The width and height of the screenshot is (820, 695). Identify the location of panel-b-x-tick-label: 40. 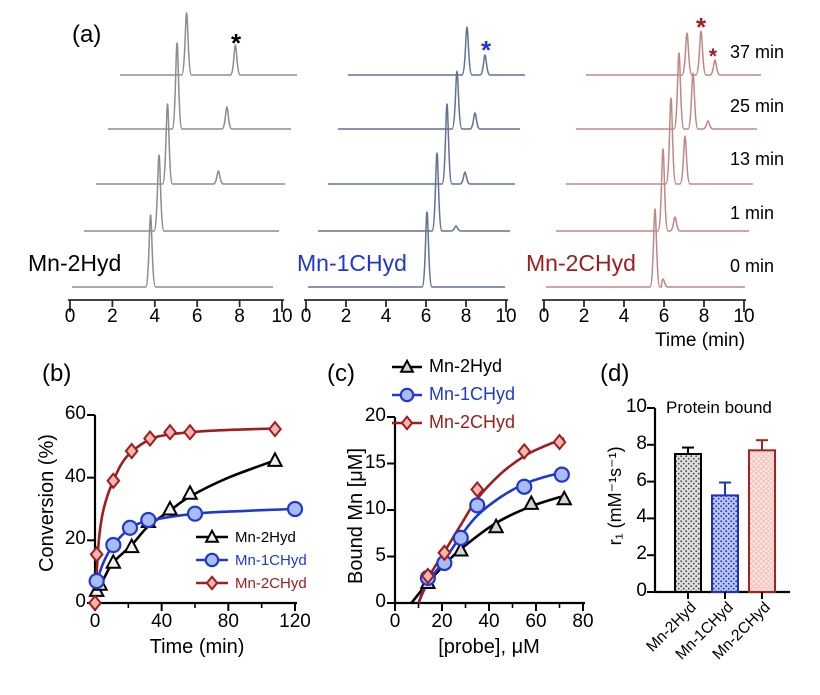
(162, 621).